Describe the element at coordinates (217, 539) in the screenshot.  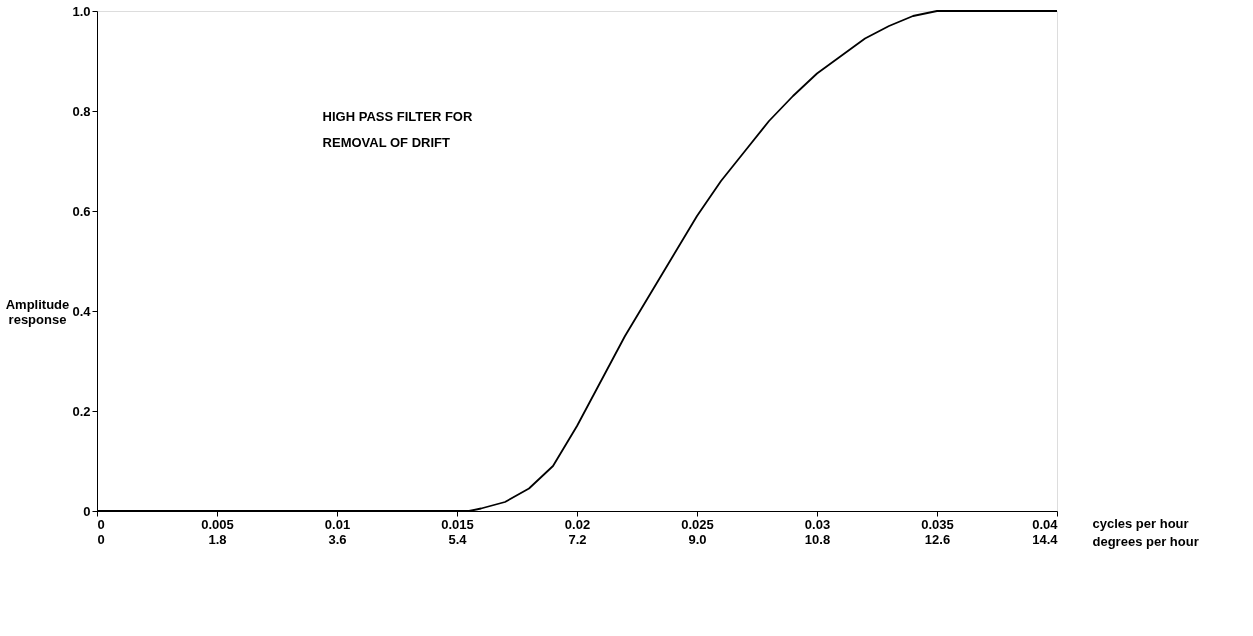
I see `x2-tick-label: 1.8` at that location.